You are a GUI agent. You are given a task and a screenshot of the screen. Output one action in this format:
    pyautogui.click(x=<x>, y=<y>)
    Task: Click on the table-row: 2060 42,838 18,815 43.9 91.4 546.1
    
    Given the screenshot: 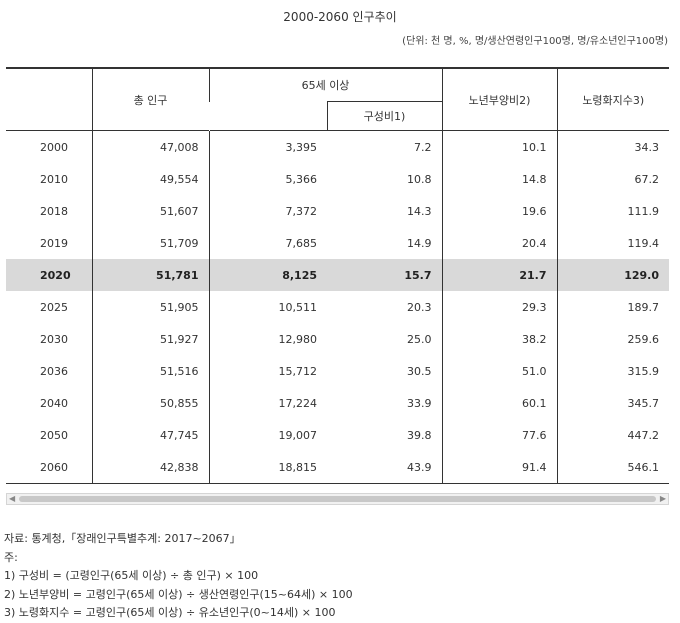 What is the action you would take?
    pyautogui.click(x=338, y=467)
    